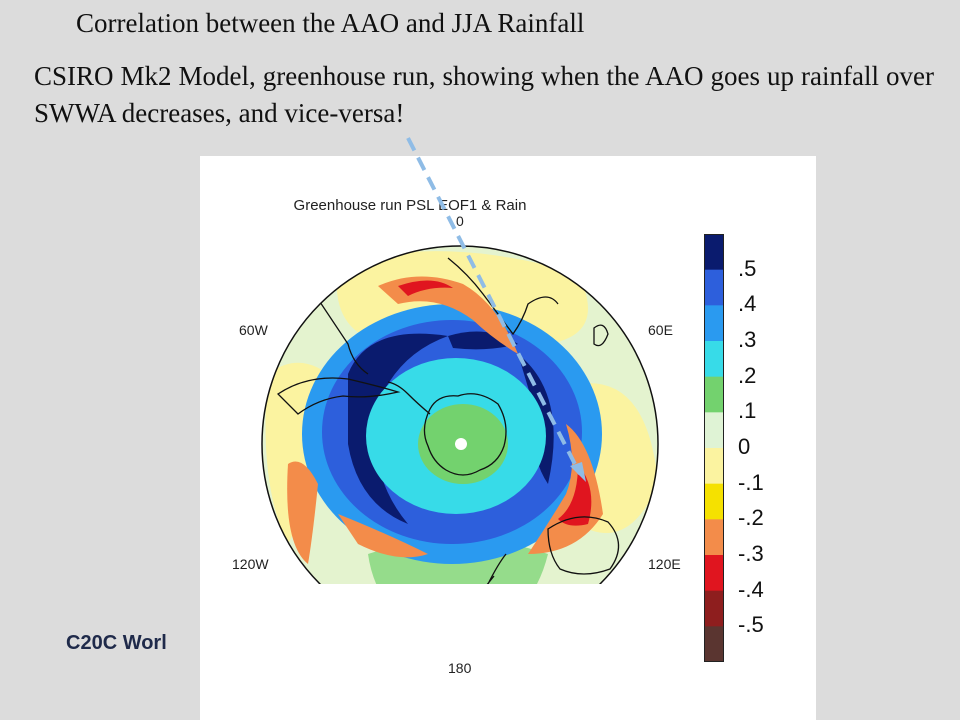 The width and height of the screenshot is (960, 720). I want to click on lon-label-120w: 120W, so click(250, 564).